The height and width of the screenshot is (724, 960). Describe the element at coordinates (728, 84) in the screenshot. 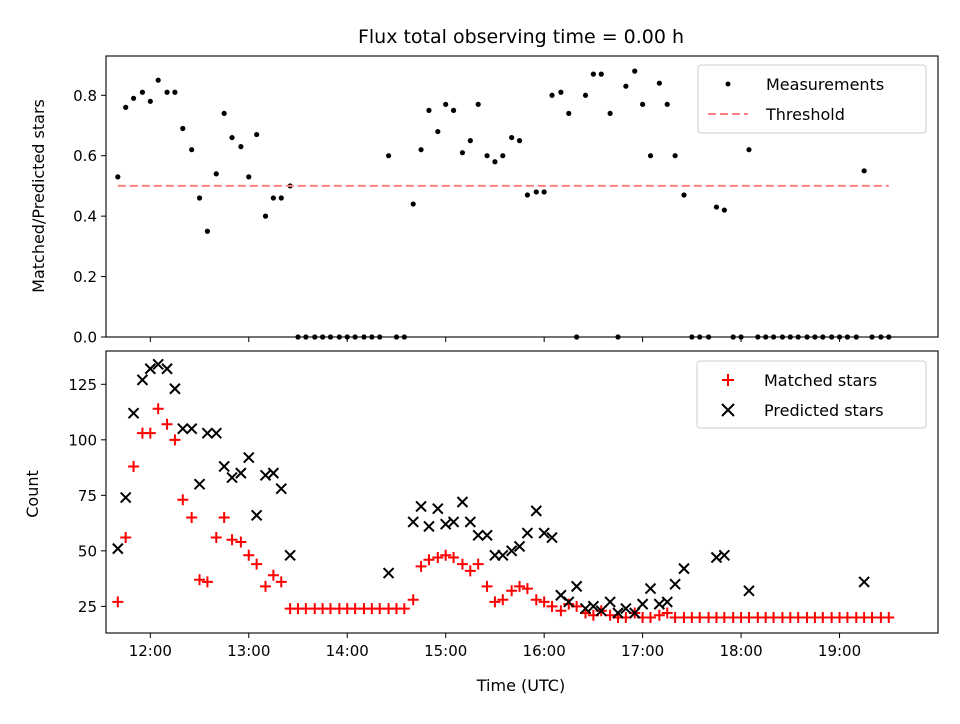

I see `measurements-legend-marker` at that location.